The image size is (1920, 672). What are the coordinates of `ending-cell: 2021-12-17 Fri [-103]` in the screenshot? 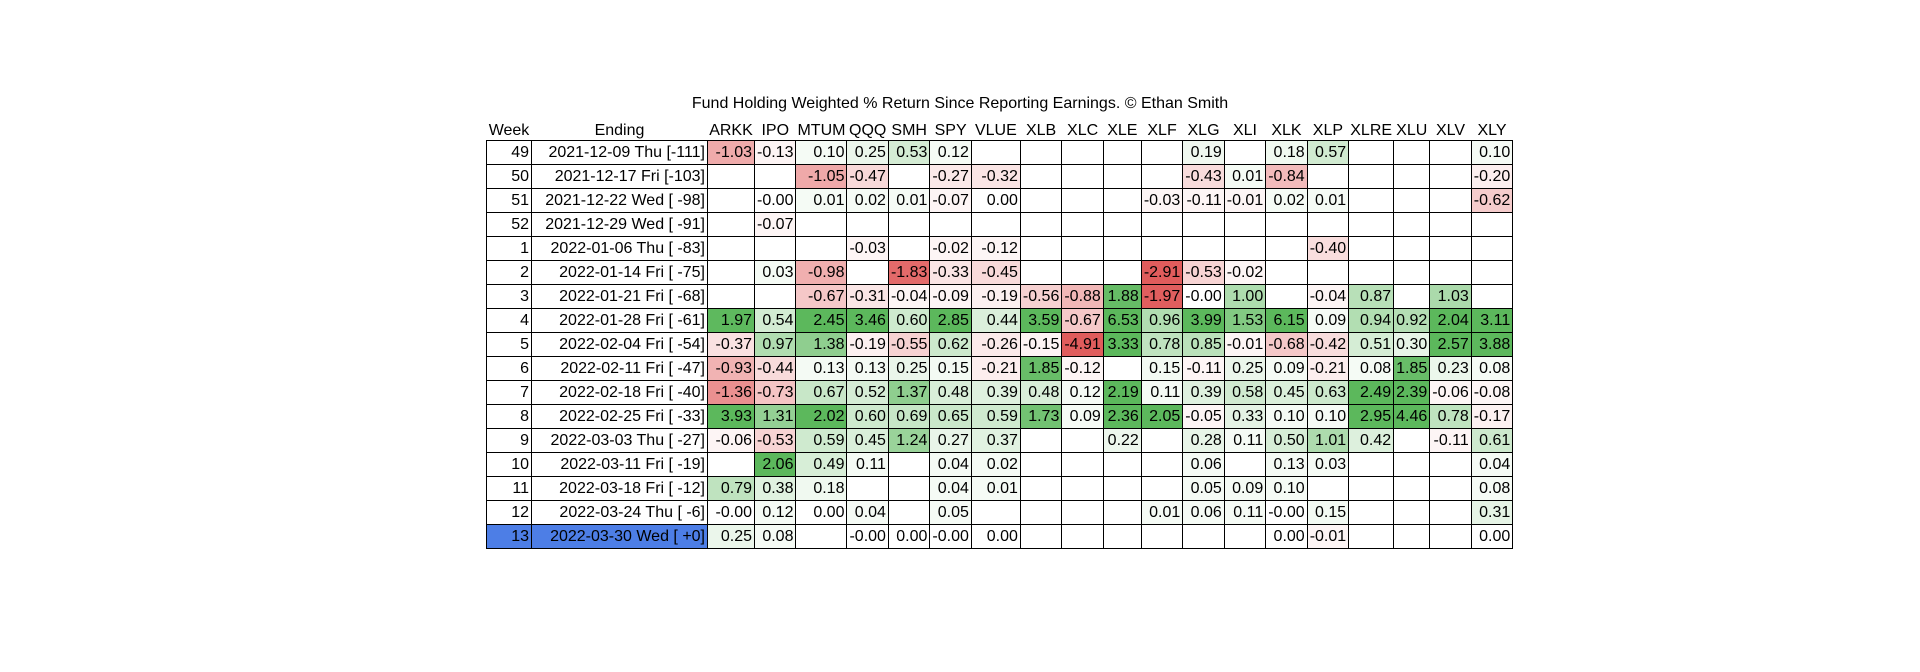 It's located at (619, 176).